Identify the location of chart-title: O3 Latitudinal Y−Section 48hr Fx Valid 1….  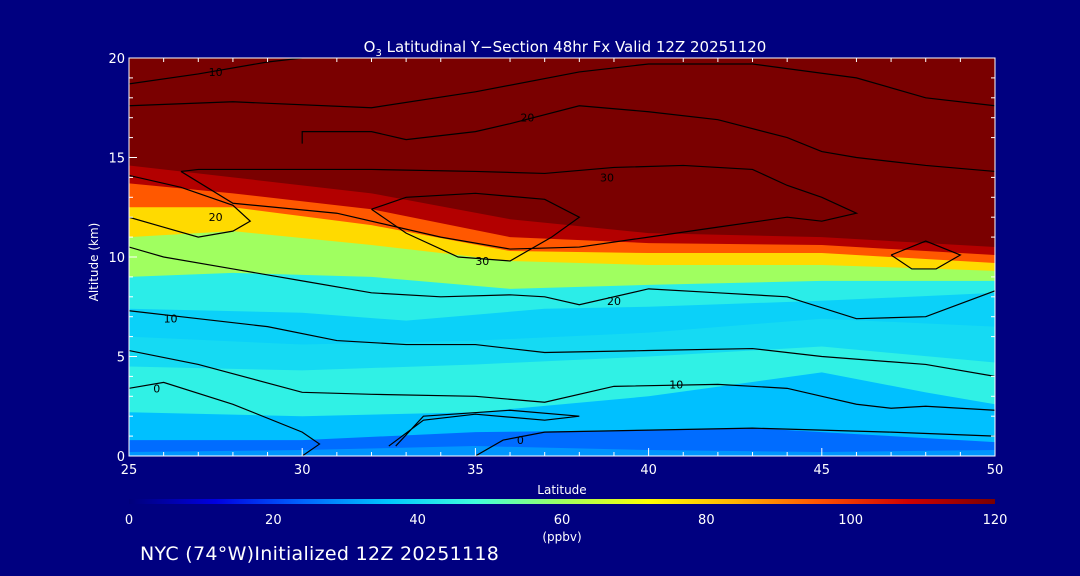
(565, 48).